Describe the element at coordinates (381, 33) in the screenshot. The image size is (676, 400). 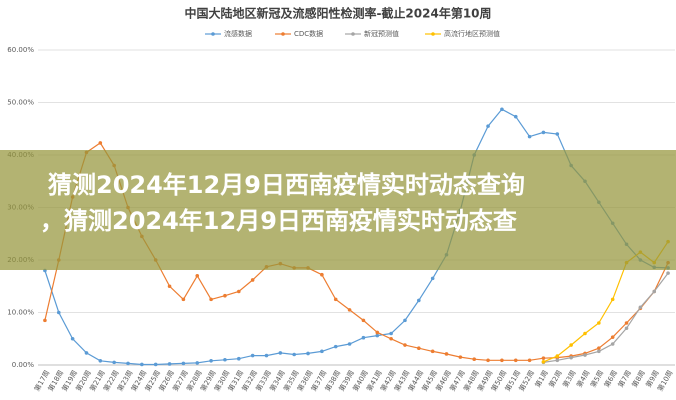
I see `legend-label: 新冠预测值` at that location.